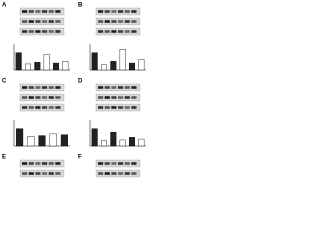 This screenshot has height=240, width=320. I want to click on panel-letter: C, so click(4, 82).